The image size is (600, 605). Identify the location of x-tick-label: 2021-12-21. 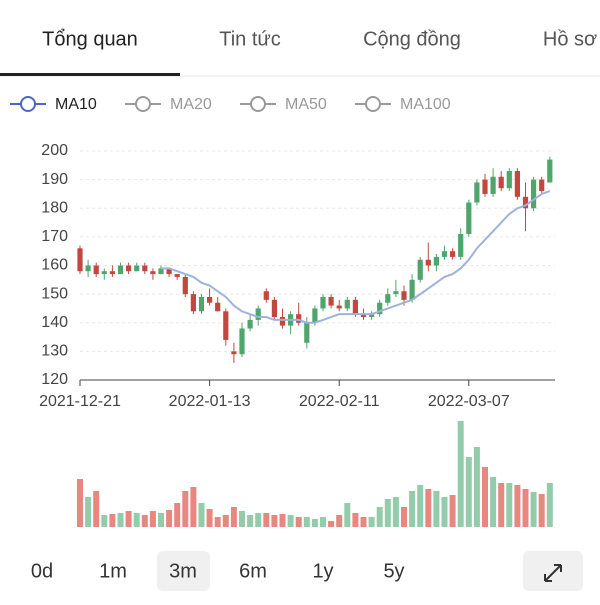
(80, 401).